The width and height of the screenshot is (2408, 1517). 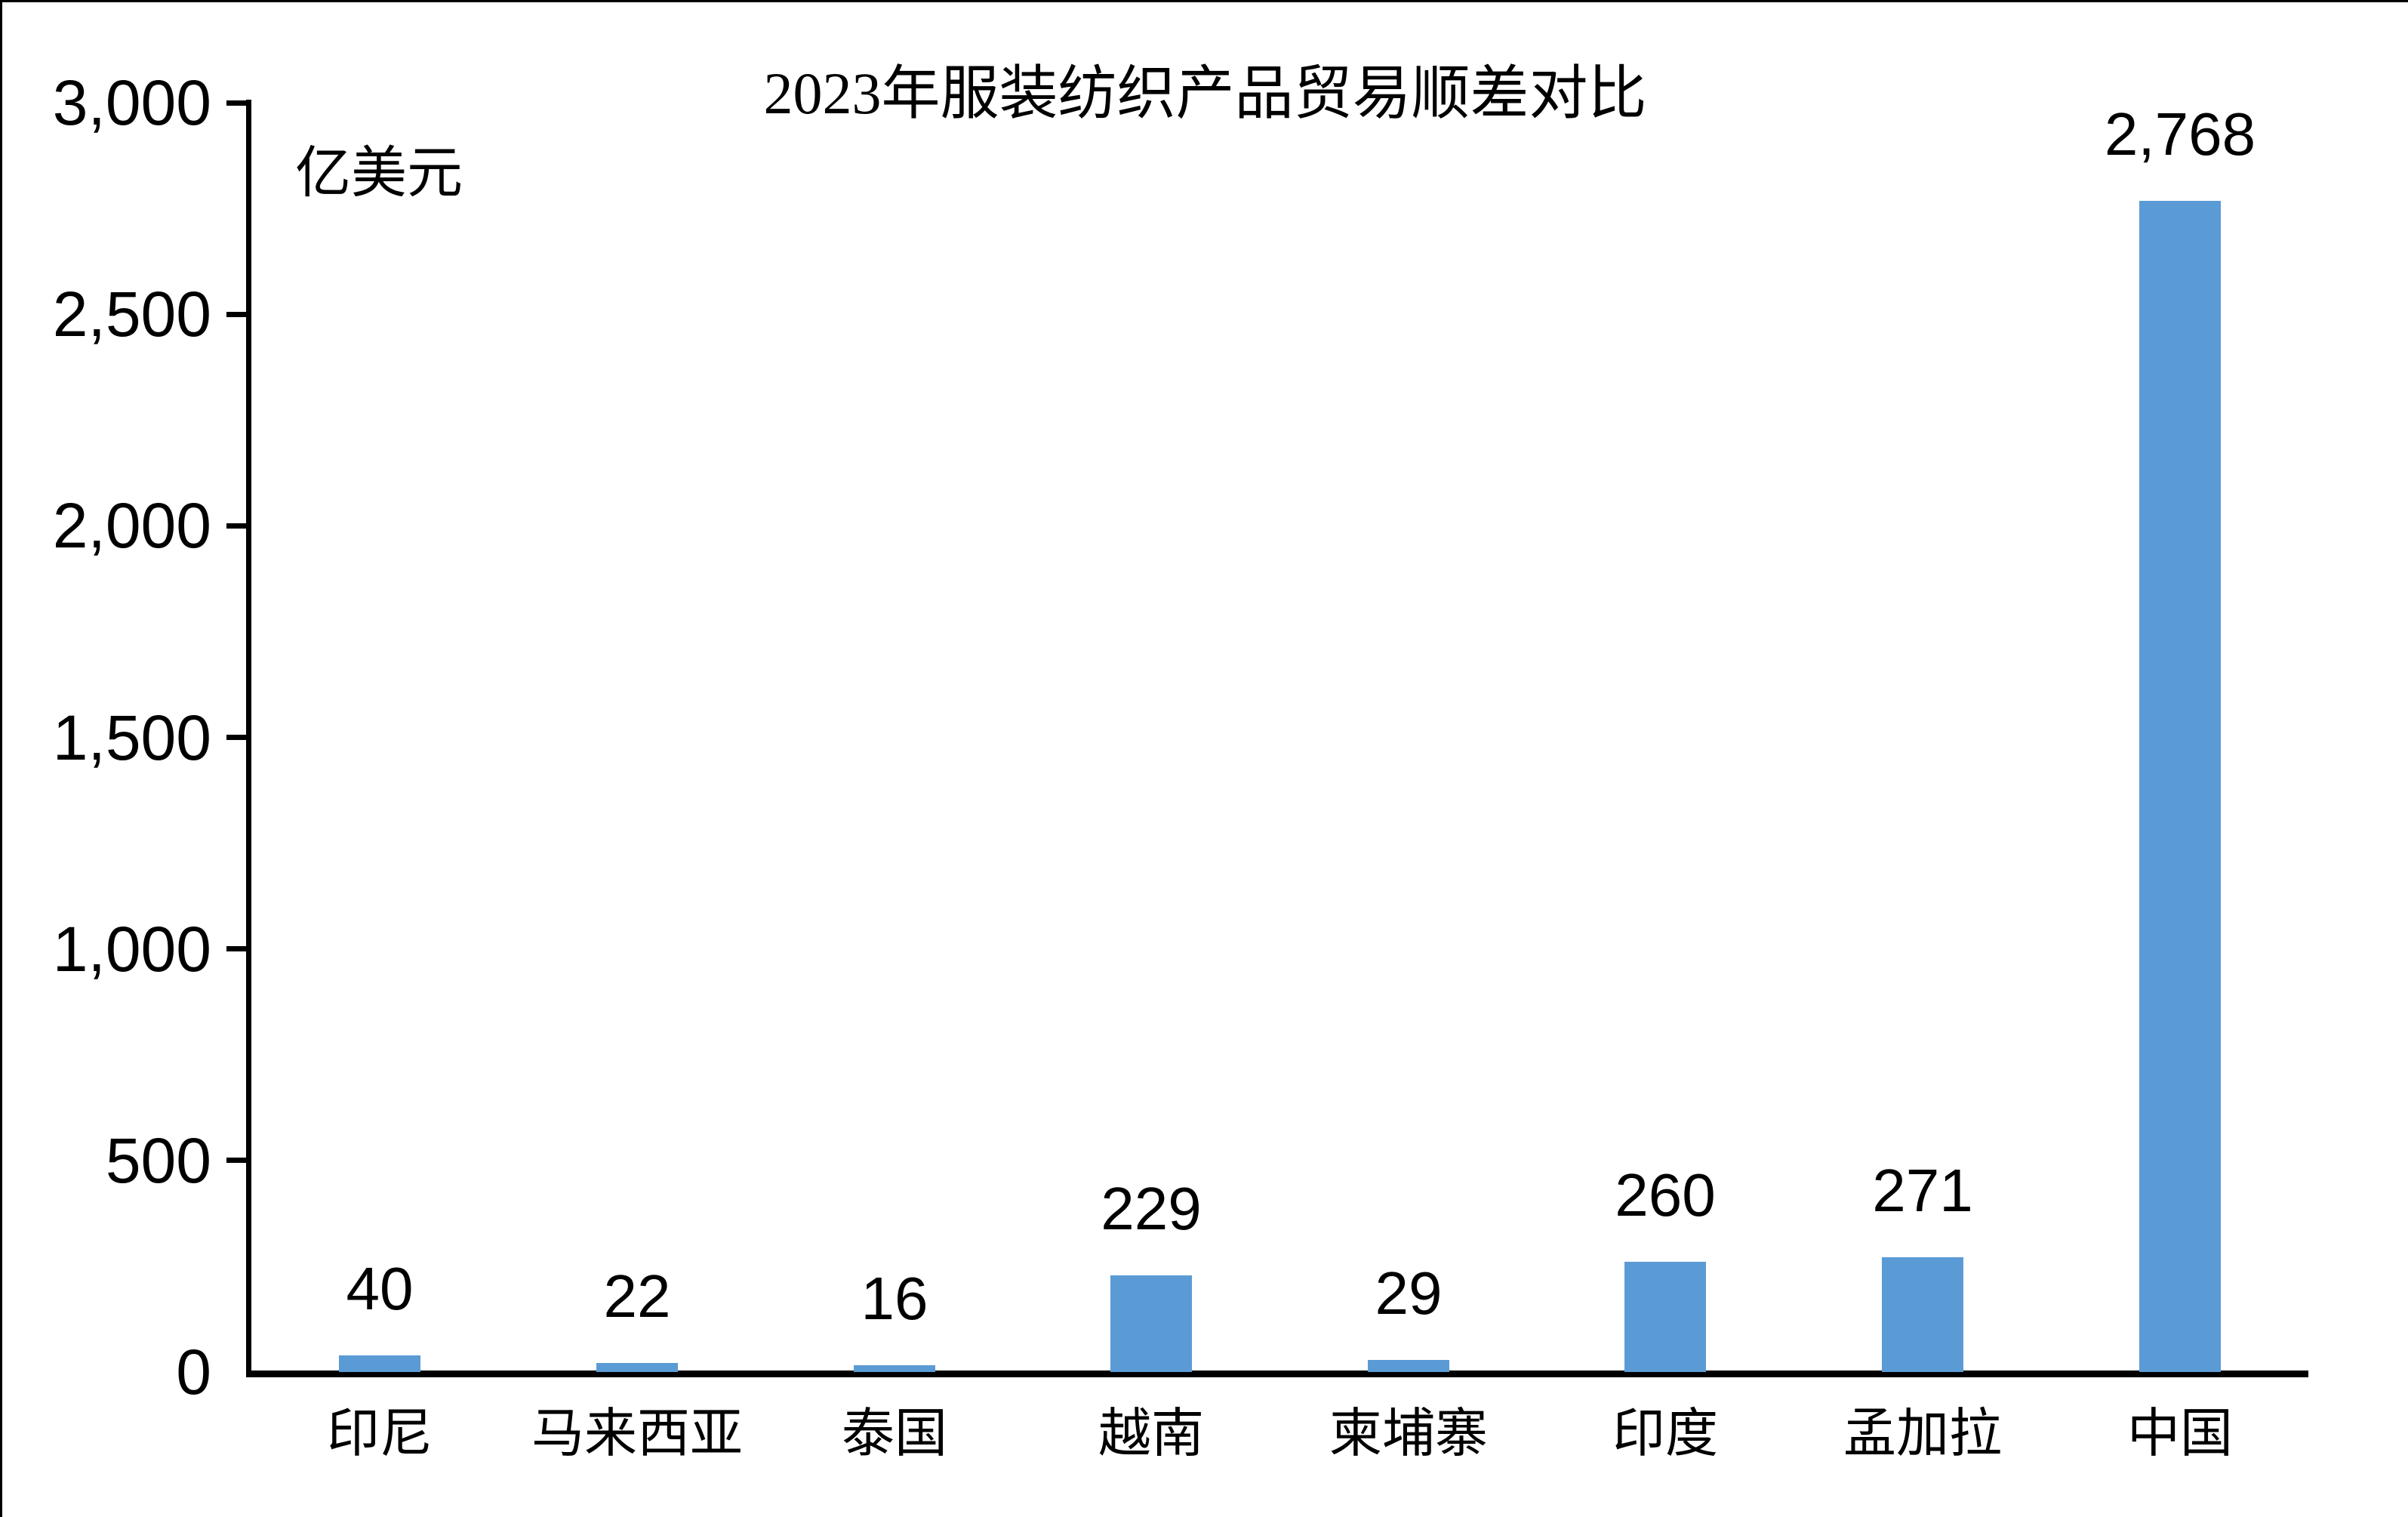 I want to click on category-label: 印尼, so click(x=380, y=1434).